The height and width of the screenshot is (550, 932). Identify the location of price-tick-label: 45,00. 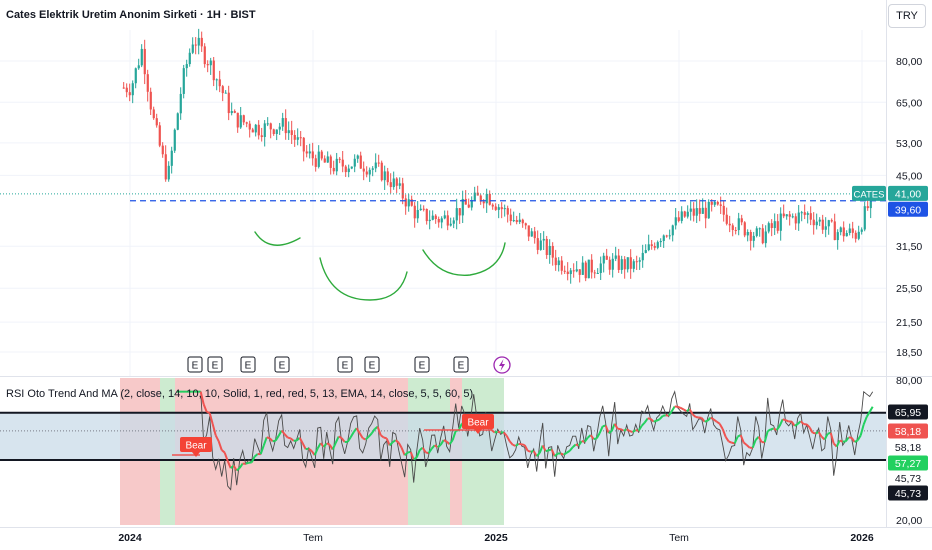
(909, 176).